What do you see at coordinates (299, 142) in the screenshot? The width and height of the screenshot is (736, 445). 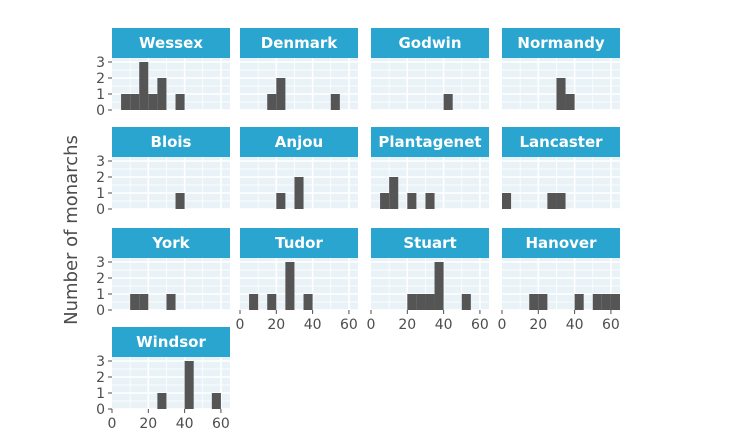 I see `facet-title: Anjou` at bounding box center [299, 142].